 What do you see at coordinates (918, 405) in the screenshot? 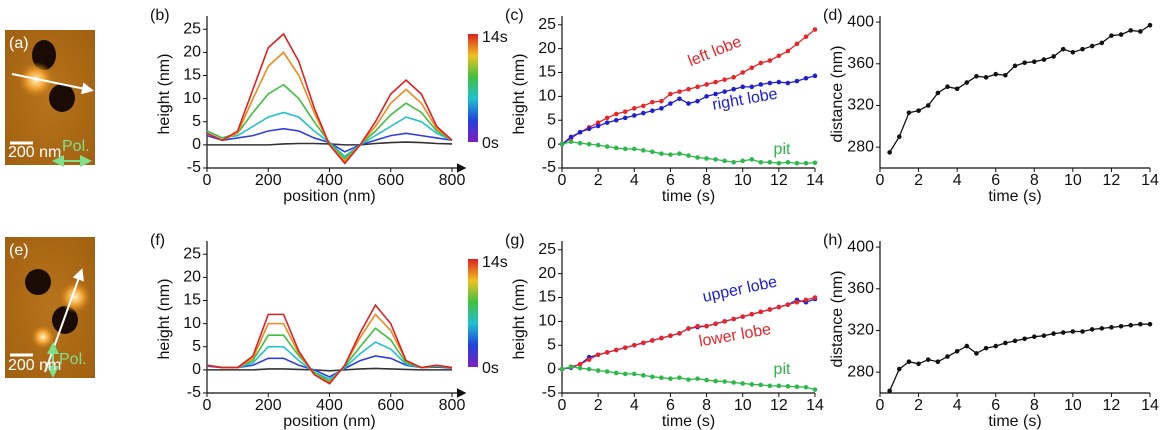
I see `x-tick-label: 2` at bounding box center [918, 405].